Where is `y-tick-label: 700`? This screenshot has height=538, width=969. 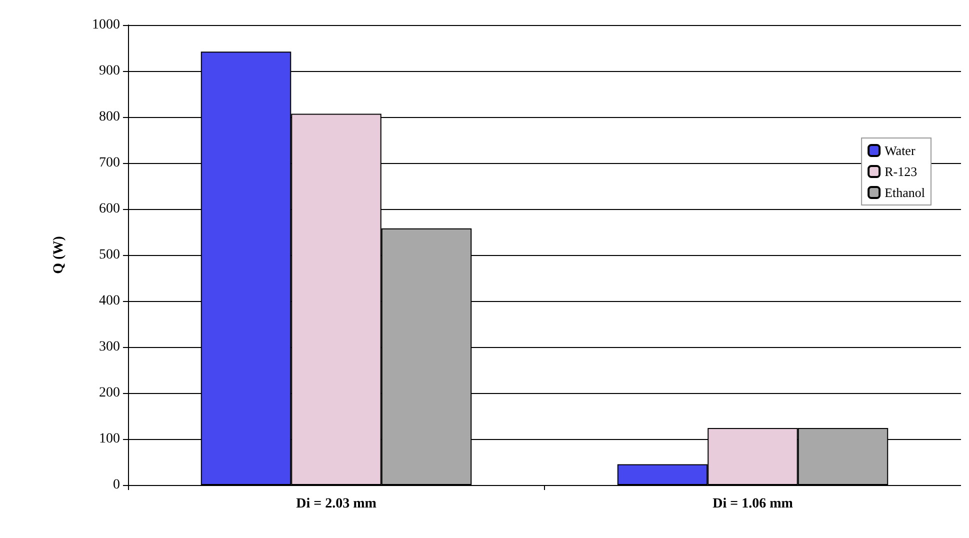 y-tick-label: 700 is located at coordinates (109, 163).